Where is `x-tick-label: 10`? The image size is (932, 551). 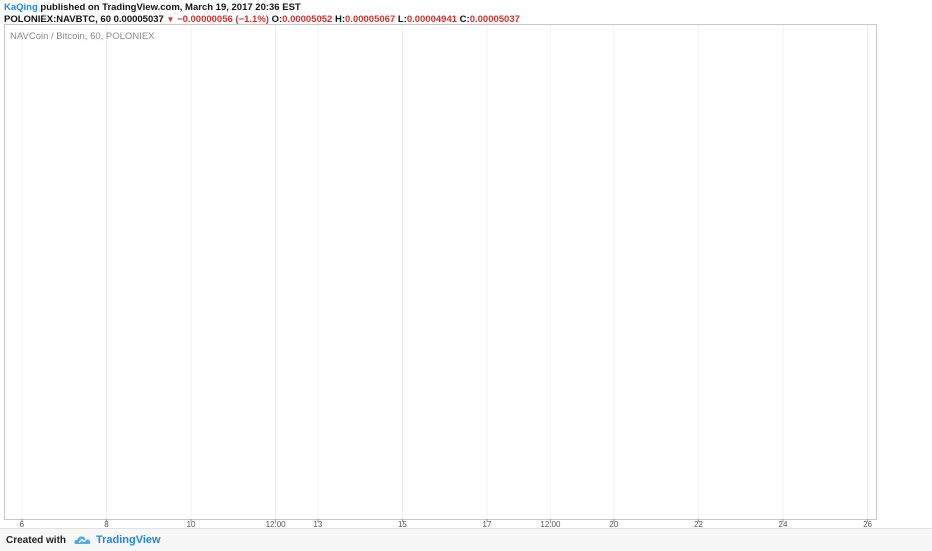 x-tick-label: 10 is located at coordinates (191, 524).